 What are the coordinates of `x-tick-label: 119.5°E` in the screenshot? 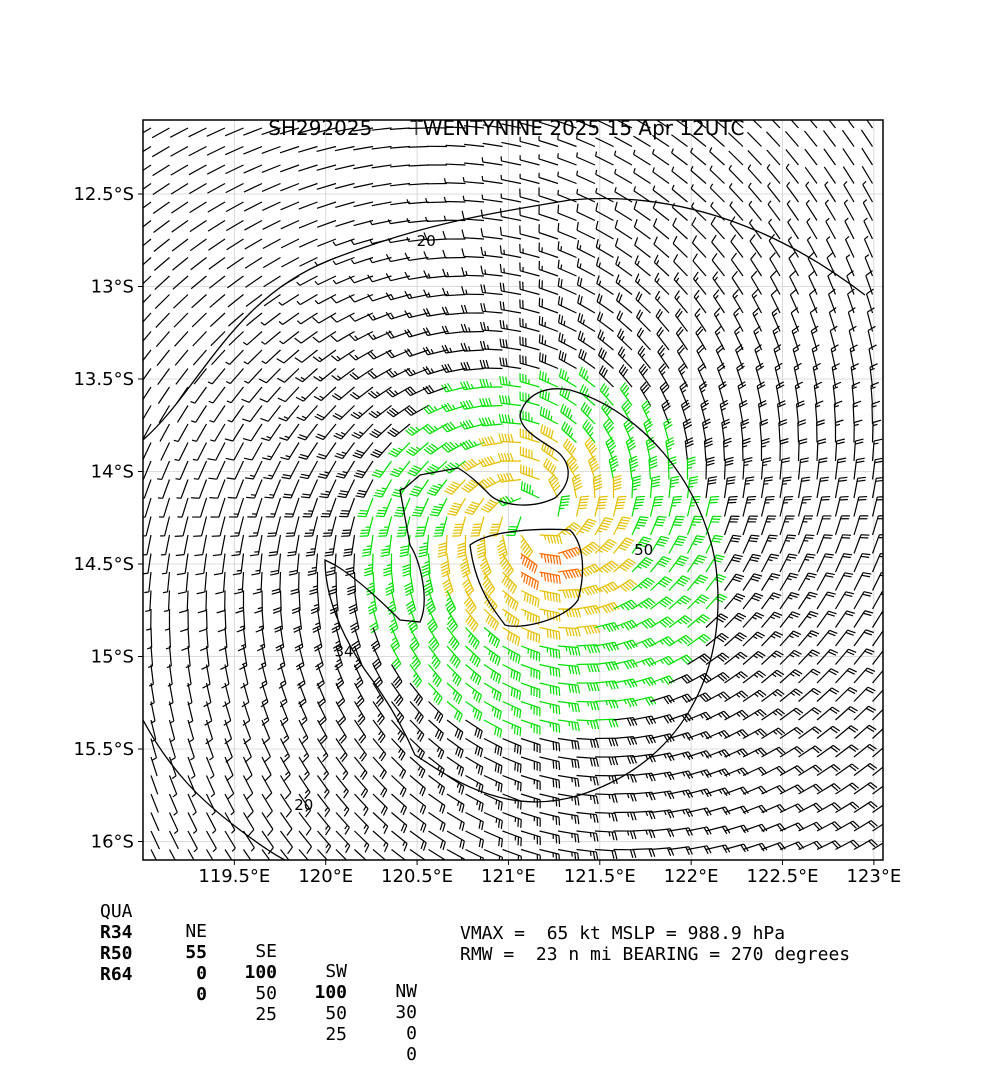 It's located at (234, 876).